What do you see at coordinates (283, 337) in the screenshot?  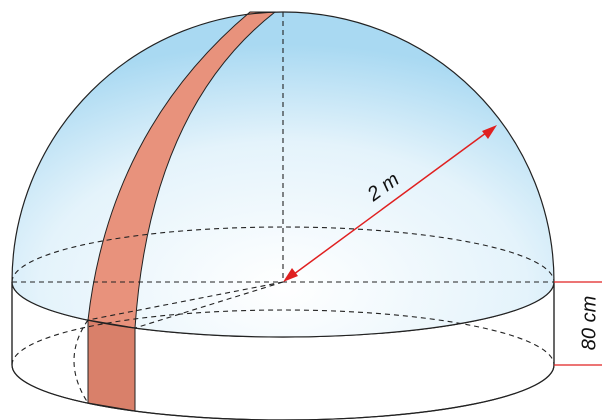 I see `bottom-back` at bounding box center [283, 337].